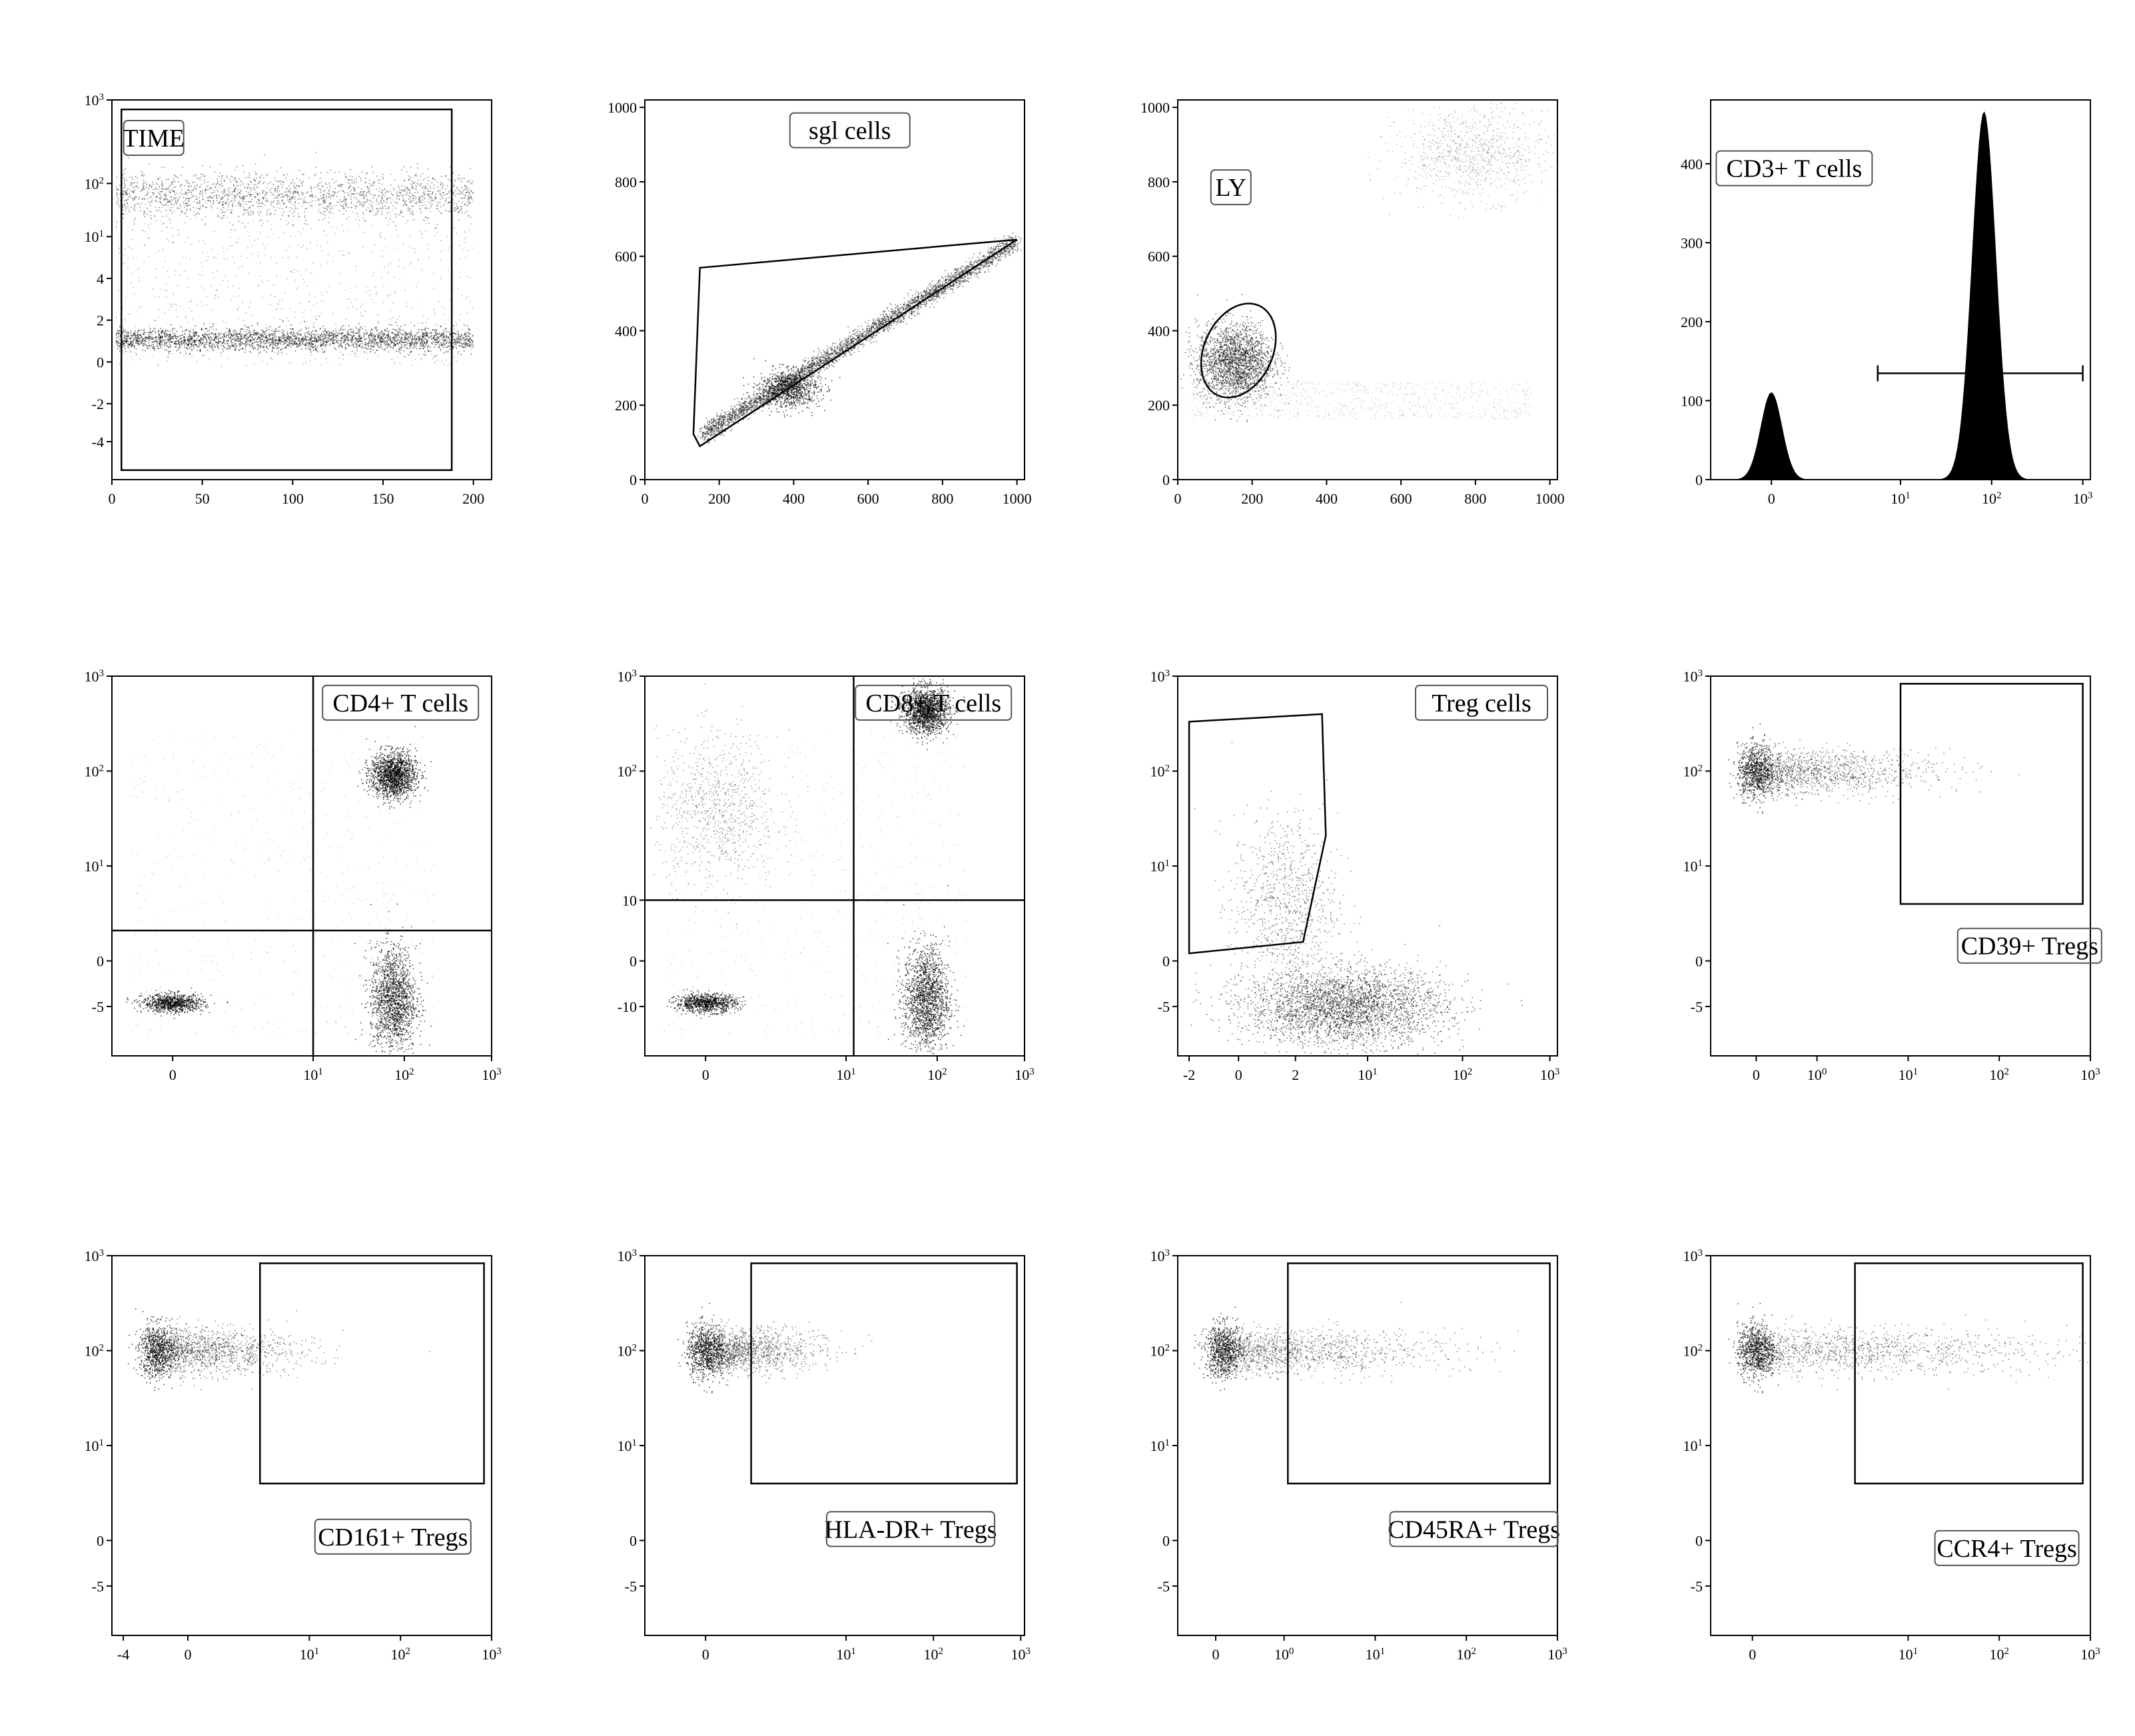 This screenshot has height=1736, width=2135. What do you see at coordinates (95, 236) in the screenshot?
I see `tick-label: 101` at bounding box center [95, 236].